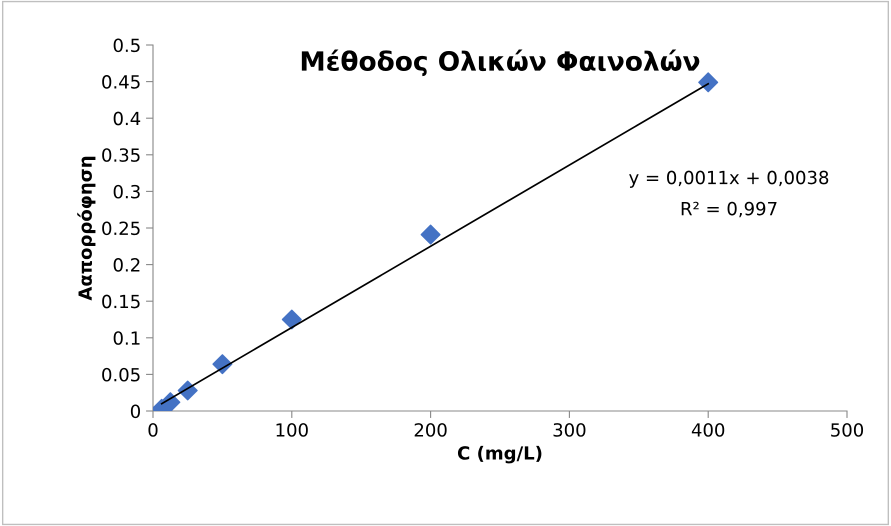 This screenshot has width=891, height=526. What do you see at coordinates (127, 338) in the screenshot?
I see `y-tick-label: 0.1` at bounding box center [127, 338].